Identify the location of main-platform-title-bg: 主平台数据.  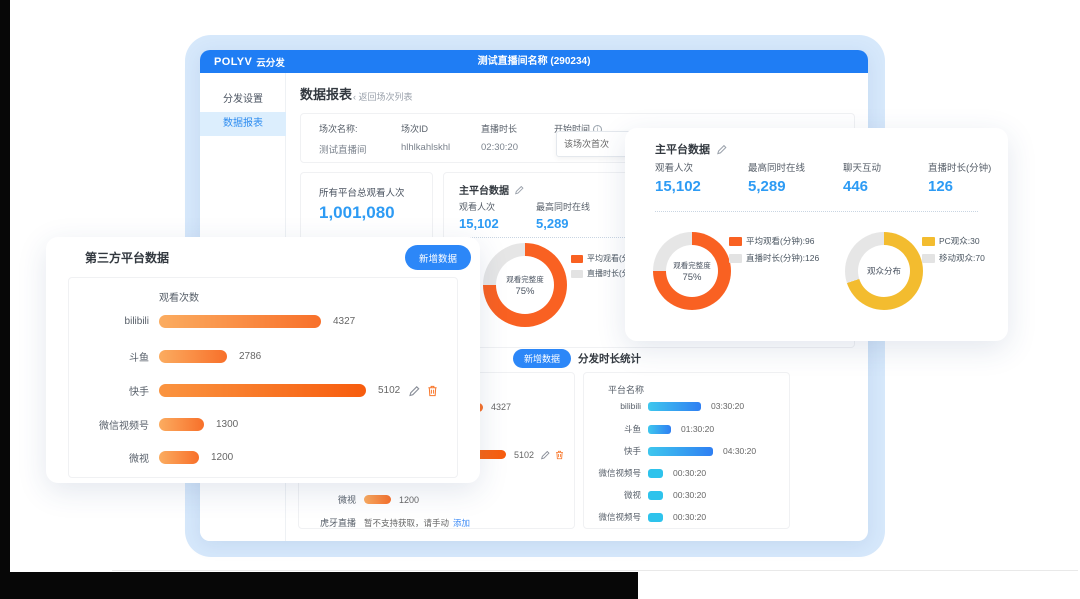
(491, 189).